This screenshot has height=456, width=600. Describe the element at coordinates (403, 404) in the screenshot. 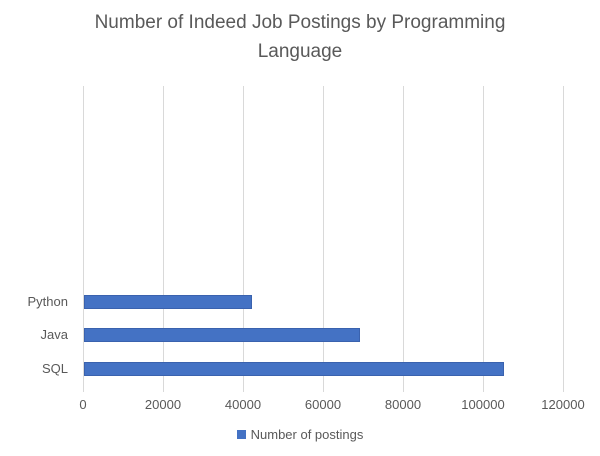

I see `x-tick-label-80000: 80000` at that location.